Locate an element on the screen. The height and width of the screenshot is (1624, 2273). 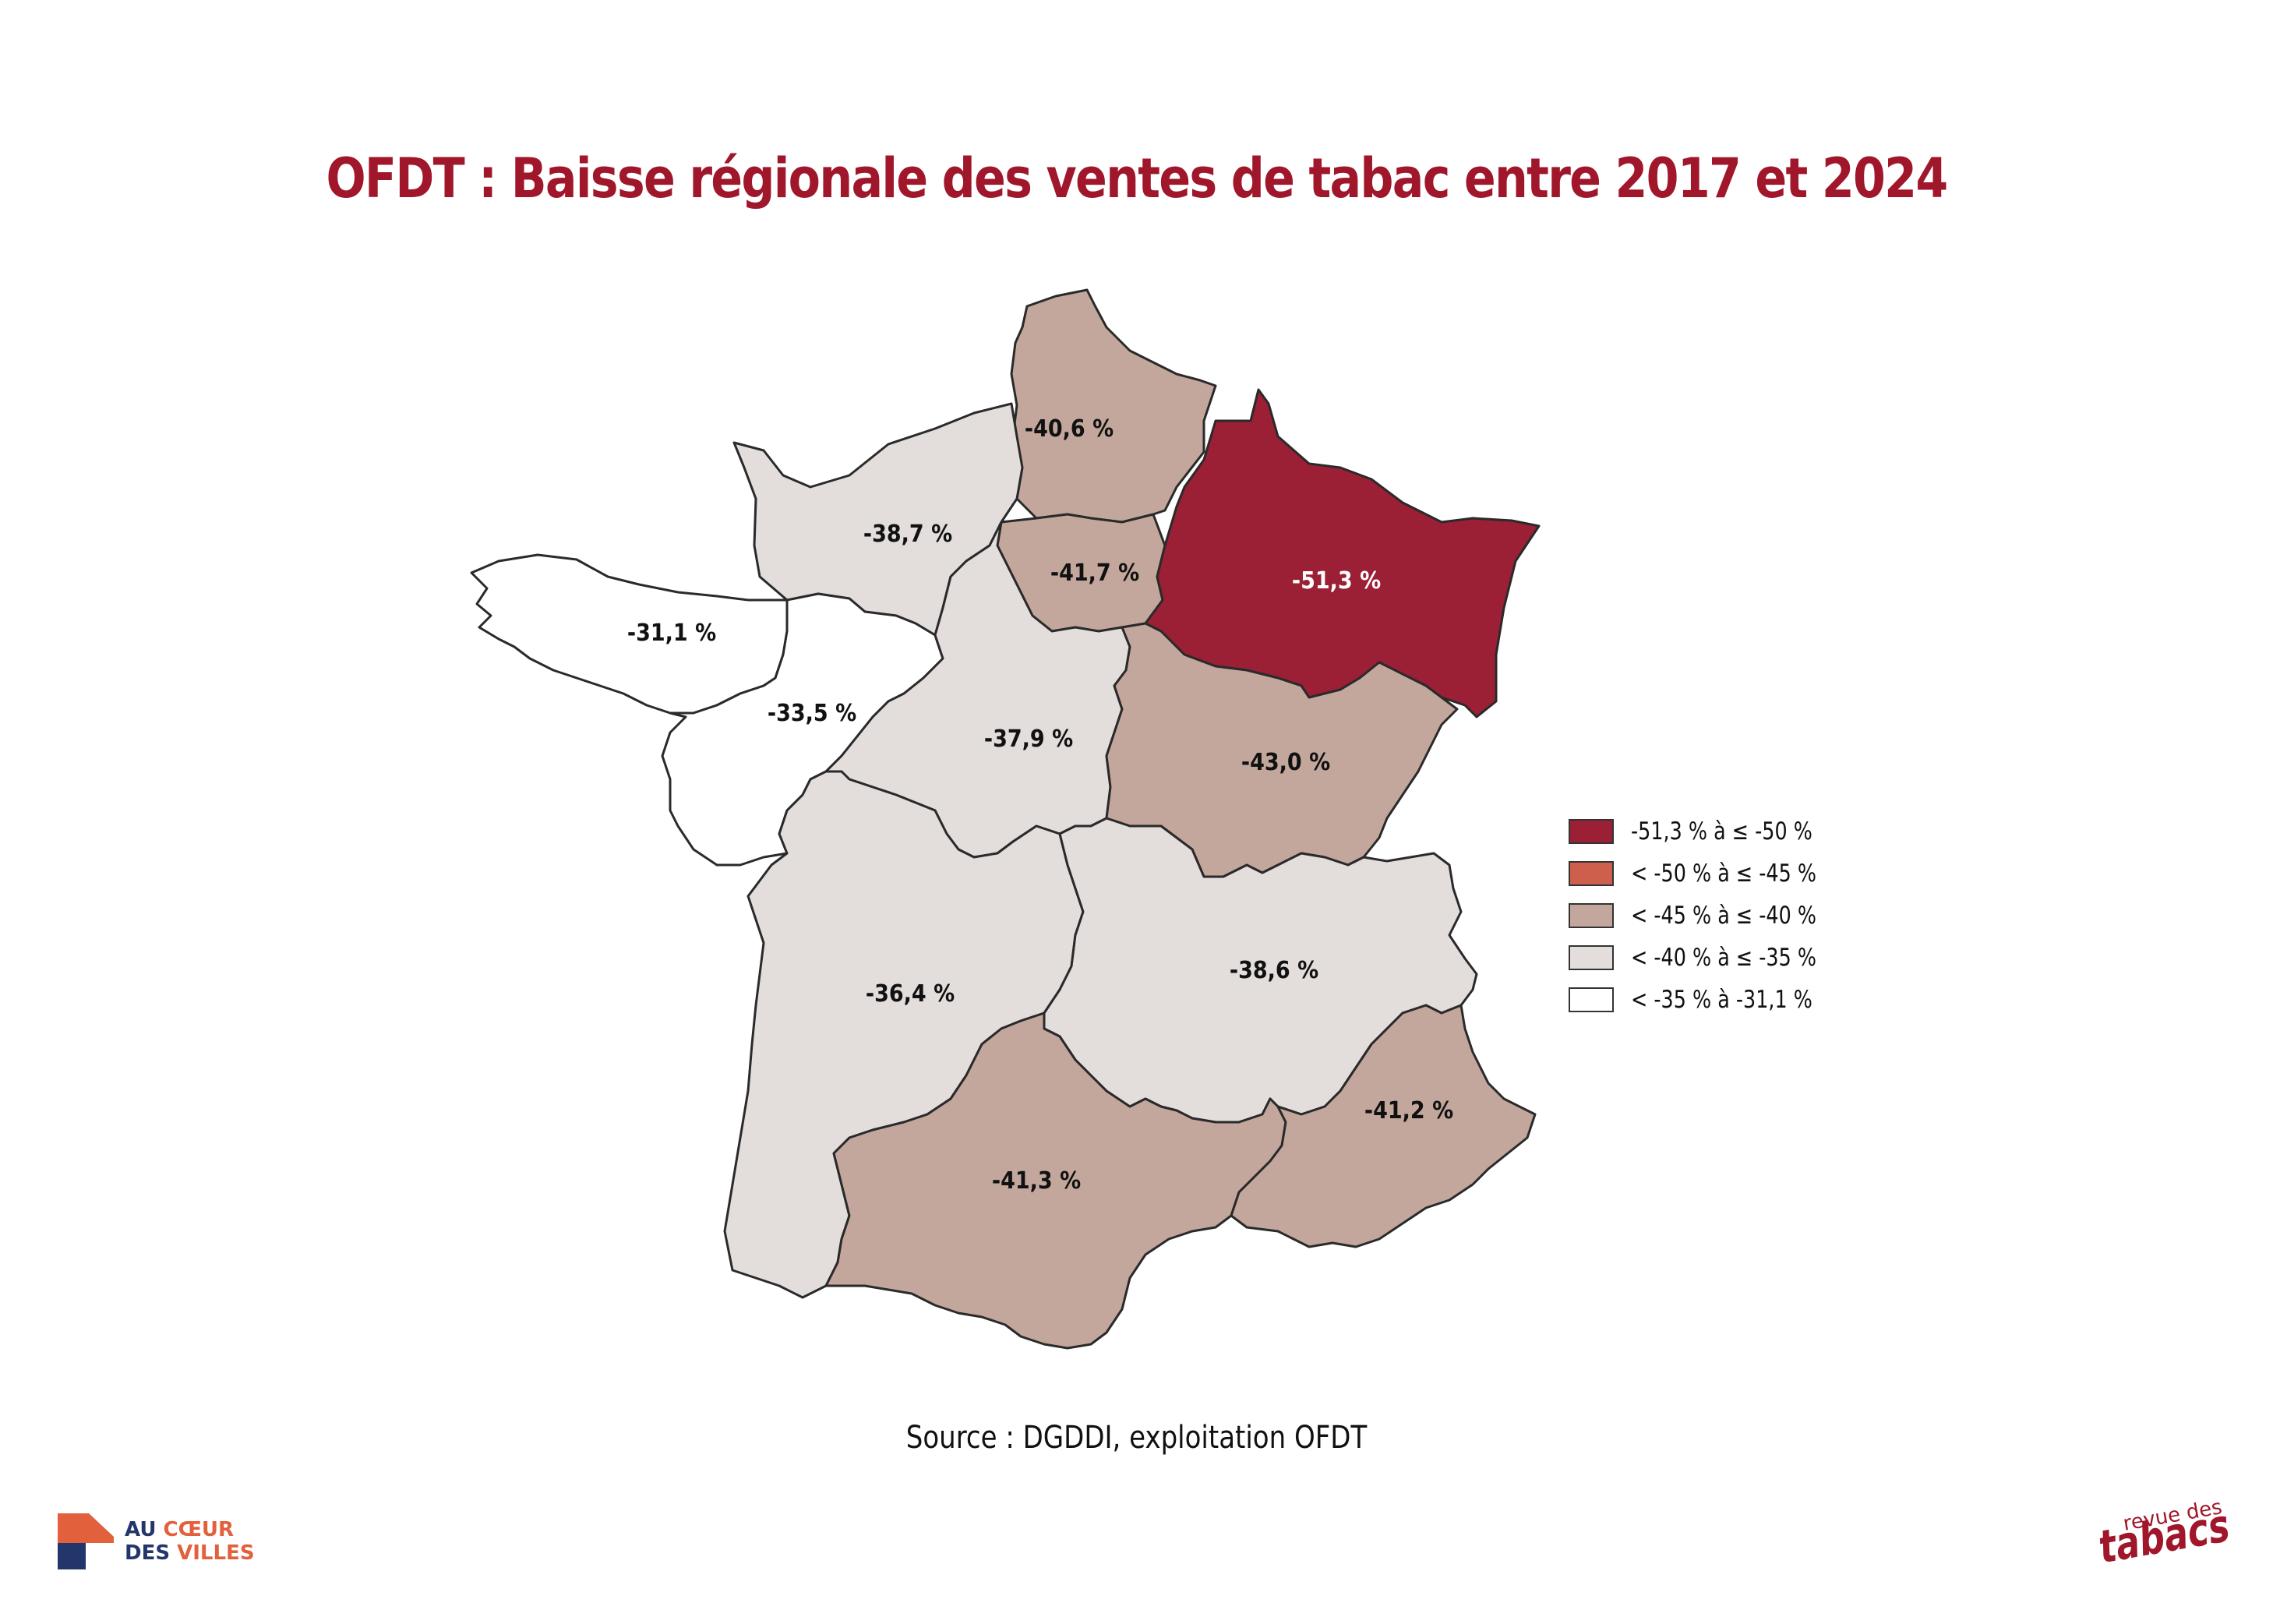
legend-item: < -40 % à ≤ -35 % is located at coordinates (1713, 958).